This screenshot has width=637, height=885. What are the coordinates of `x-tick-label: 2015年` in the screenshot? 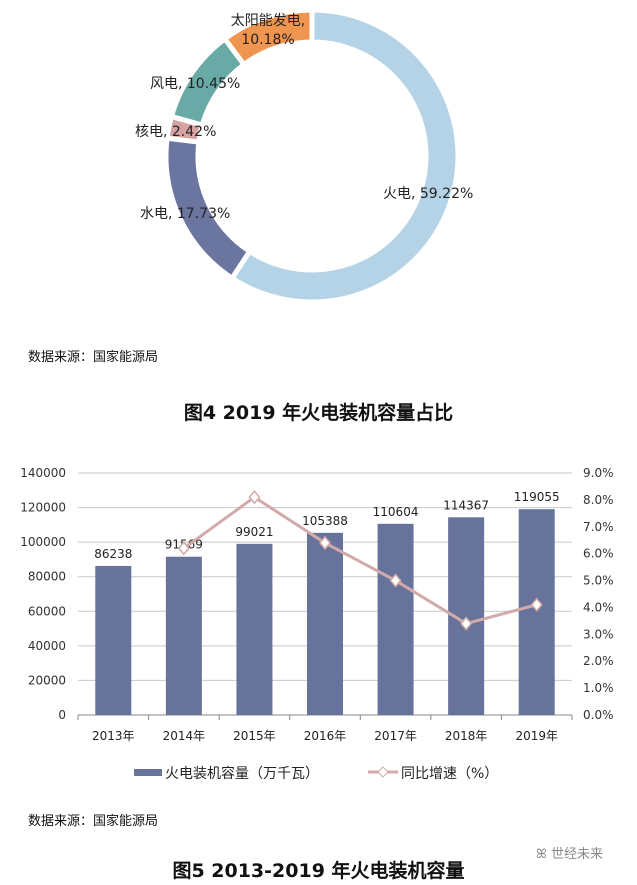 It's located at (254, 736).